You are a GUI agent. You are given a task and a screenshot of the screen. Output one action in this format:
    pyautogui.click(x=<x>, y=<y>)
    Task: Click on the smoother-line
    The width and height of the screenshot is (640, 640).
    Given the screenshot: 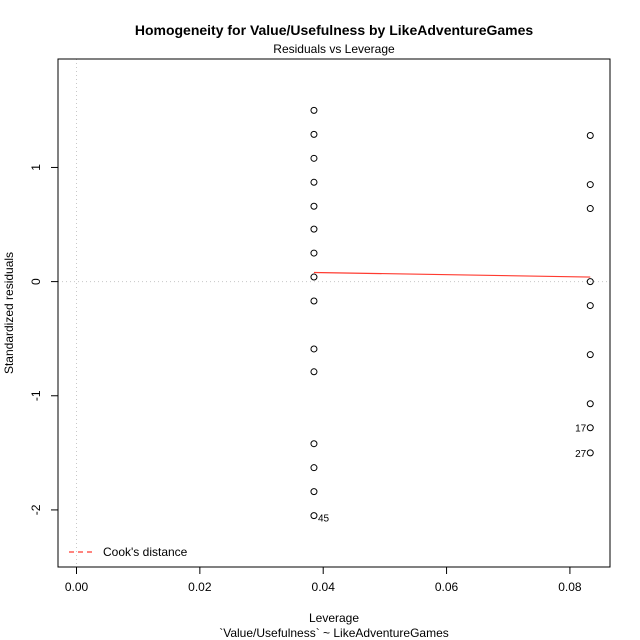 What is the action you would take?
    pyautogui.click(x=452, y=274)
    